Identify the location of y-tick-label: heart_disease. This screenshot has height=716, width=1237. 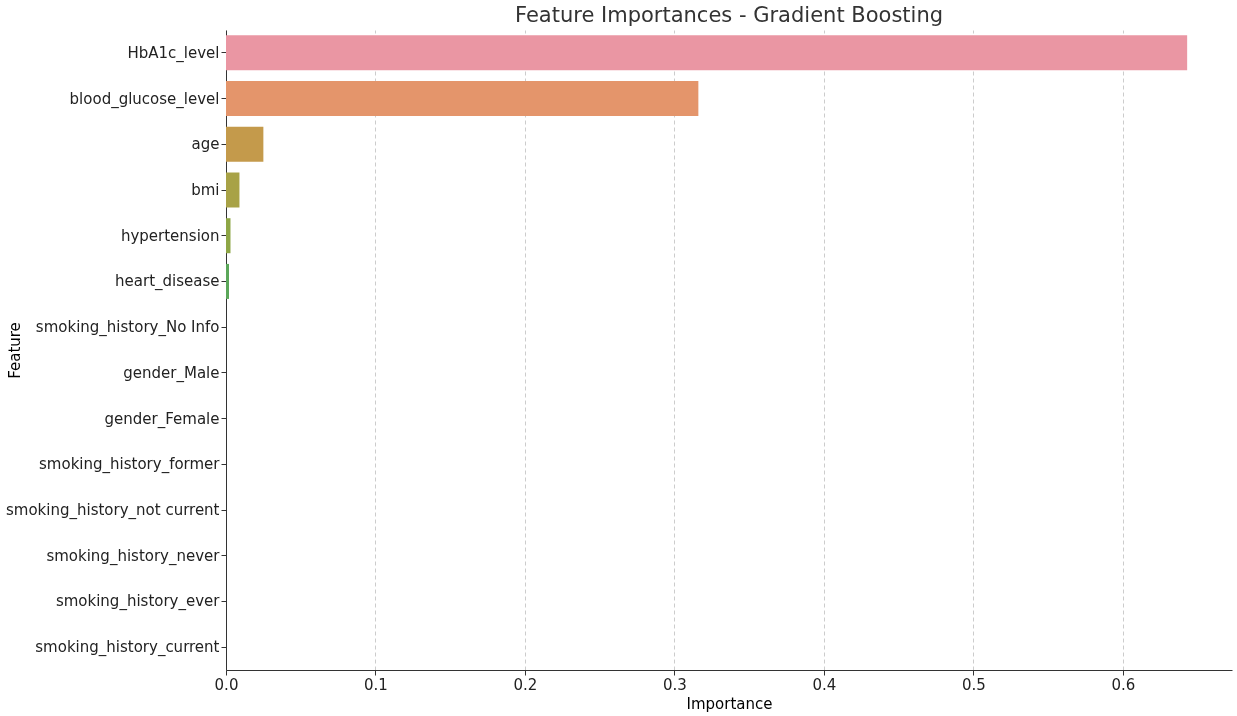
(167, 282).